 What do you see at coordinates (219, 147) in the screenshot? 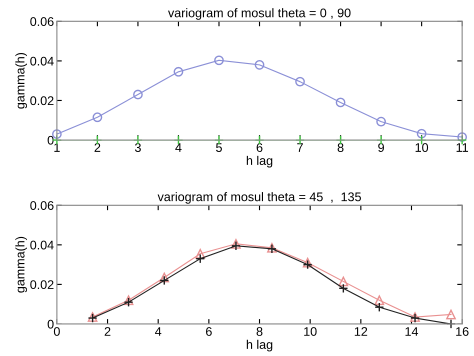
I see `x-tick-label: 5` at bounding box center [219, 147].